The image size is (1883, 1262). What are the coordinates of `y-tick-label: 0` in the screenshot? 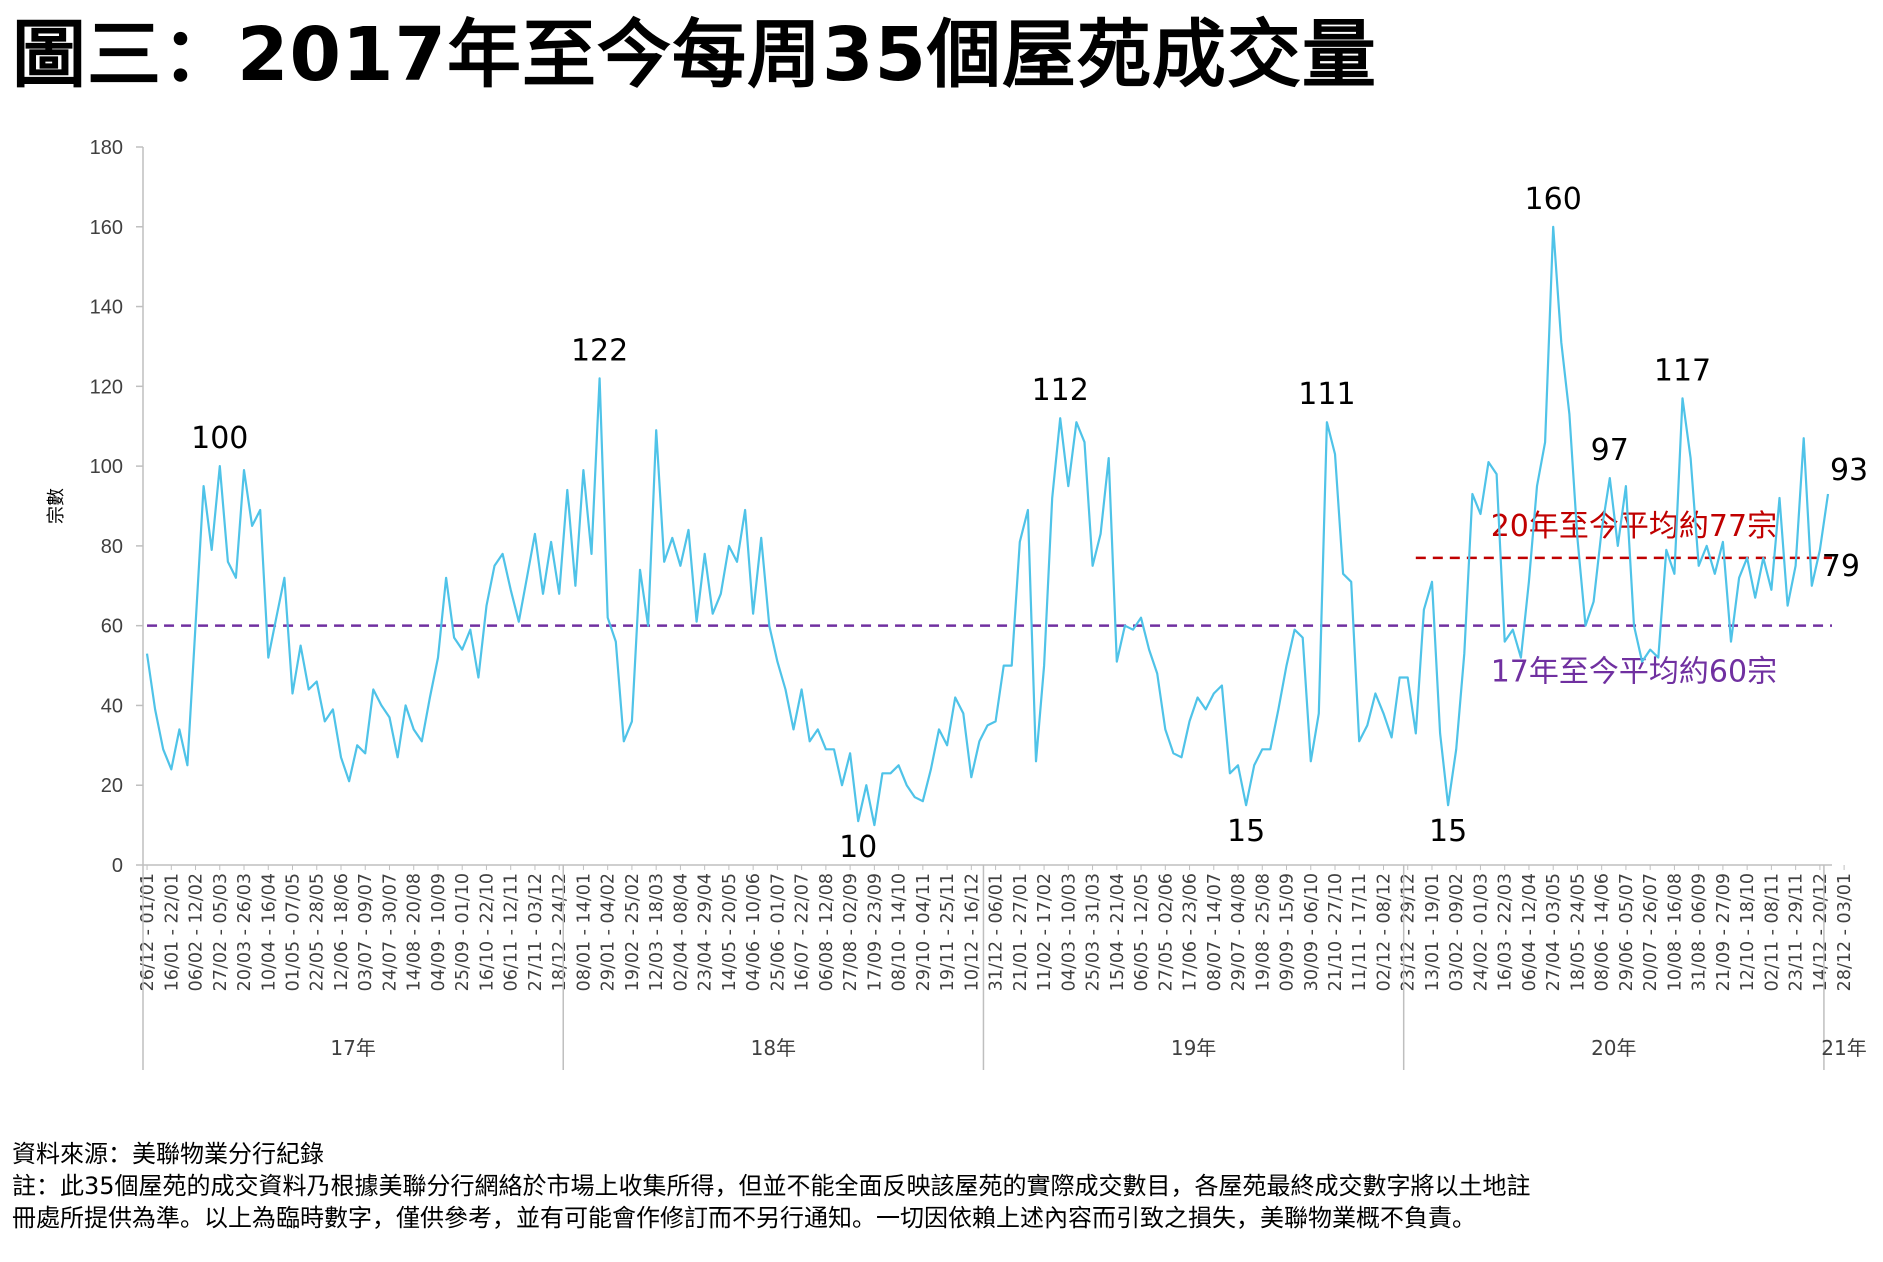 It's located at (117, 866).